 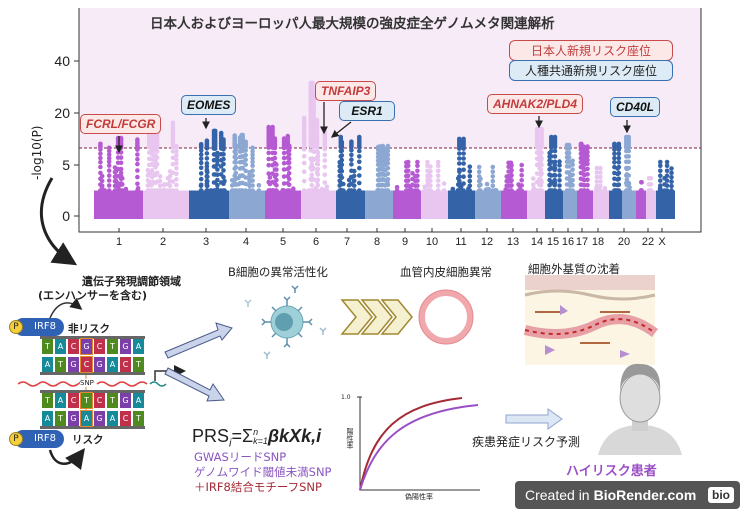 I want to click on biorender-logo: bio, so click(x=721, y=495).